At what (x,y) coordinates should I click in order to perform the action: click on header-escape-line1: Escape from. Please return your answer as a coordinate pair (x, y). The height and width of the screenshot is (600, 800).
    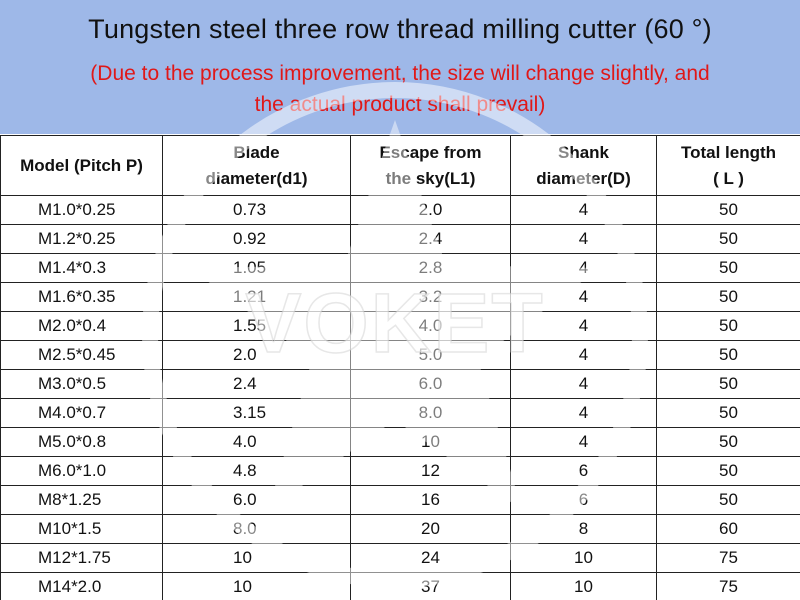
    Looking at the image, I should click on (430, 152).